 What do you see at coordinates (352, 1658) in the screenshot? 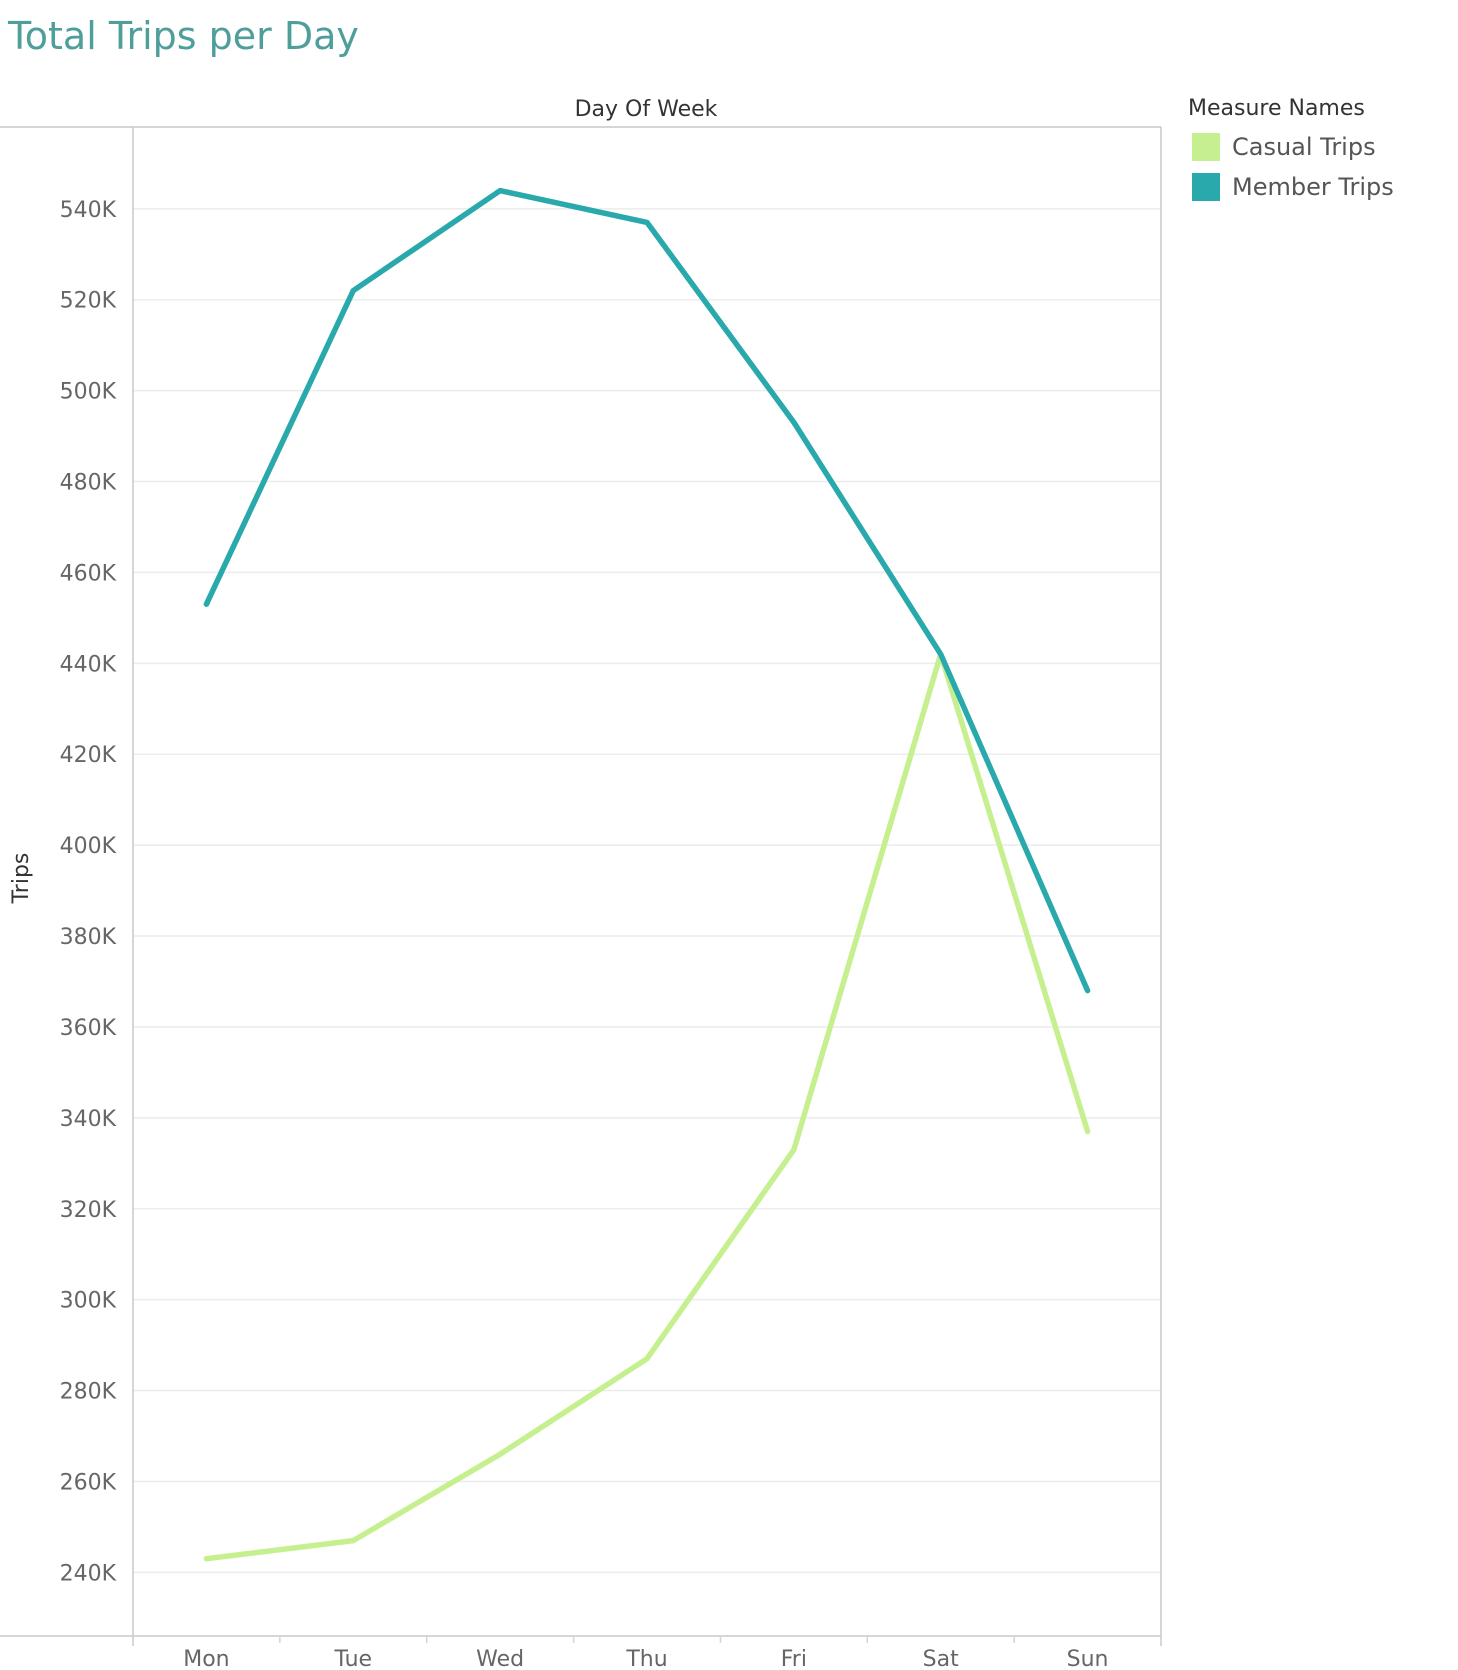
I see `x-tick-label-tue: Tue` at bounding box center [352, 1658].